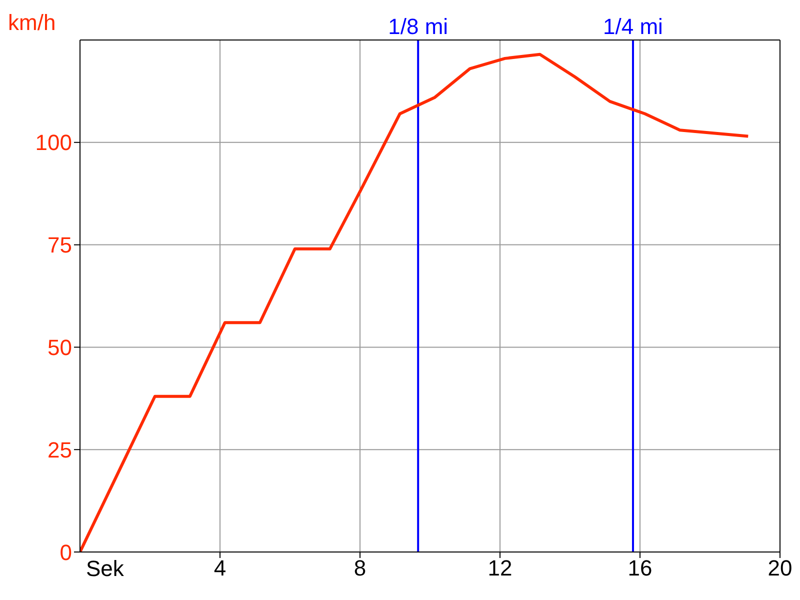 The height and width of the screenshot is (600, 800). What do you see at coordinates (60, 449) in the screenshot?
I see `y-tick-label: 25` at bounding box center [60, 449].